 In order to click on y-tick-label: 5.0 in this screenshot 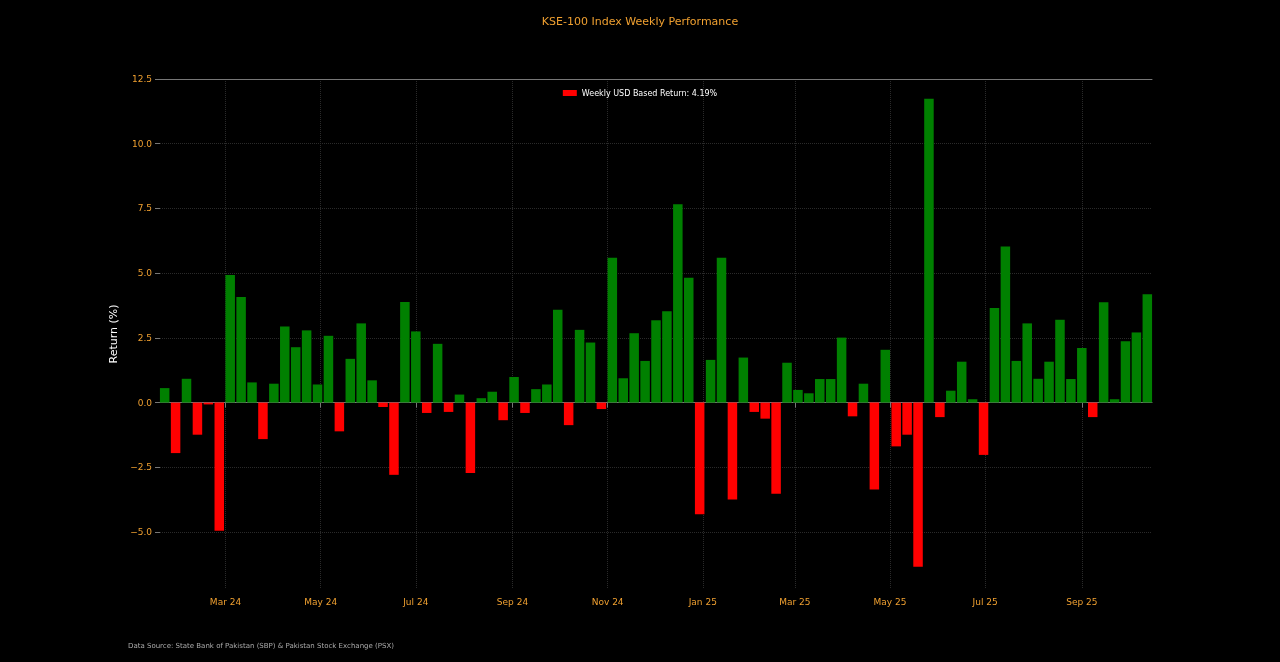, I will do `click(145, 273)`.